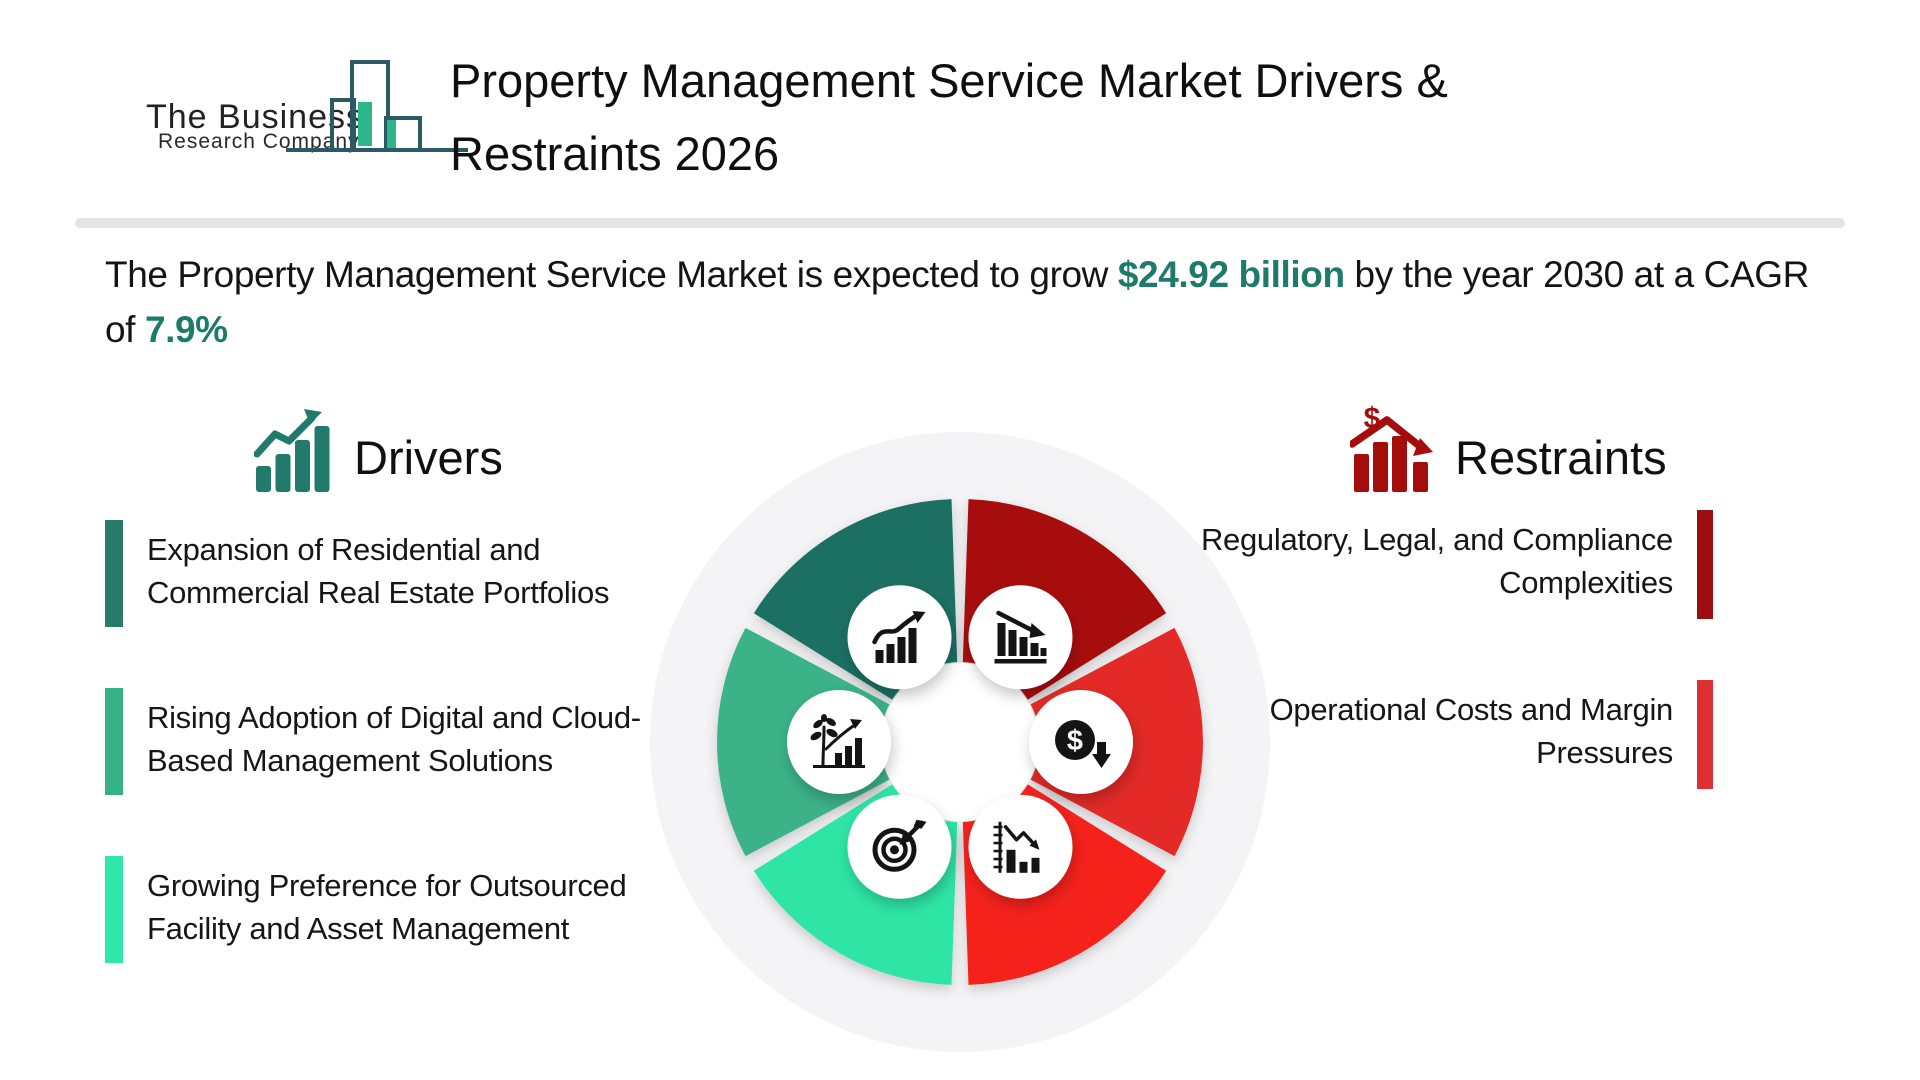  I want to click on driver-item-line2: Facility and Asset Management, so click(358, 928).